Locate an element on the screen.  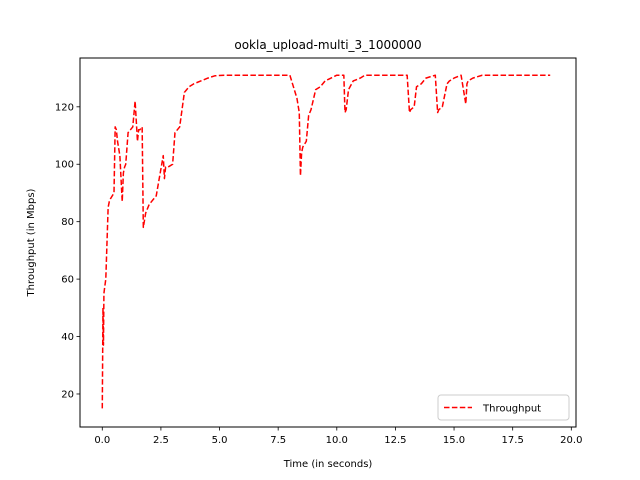
x-tick-label: 7.5 is located at coordinates (278, 440).